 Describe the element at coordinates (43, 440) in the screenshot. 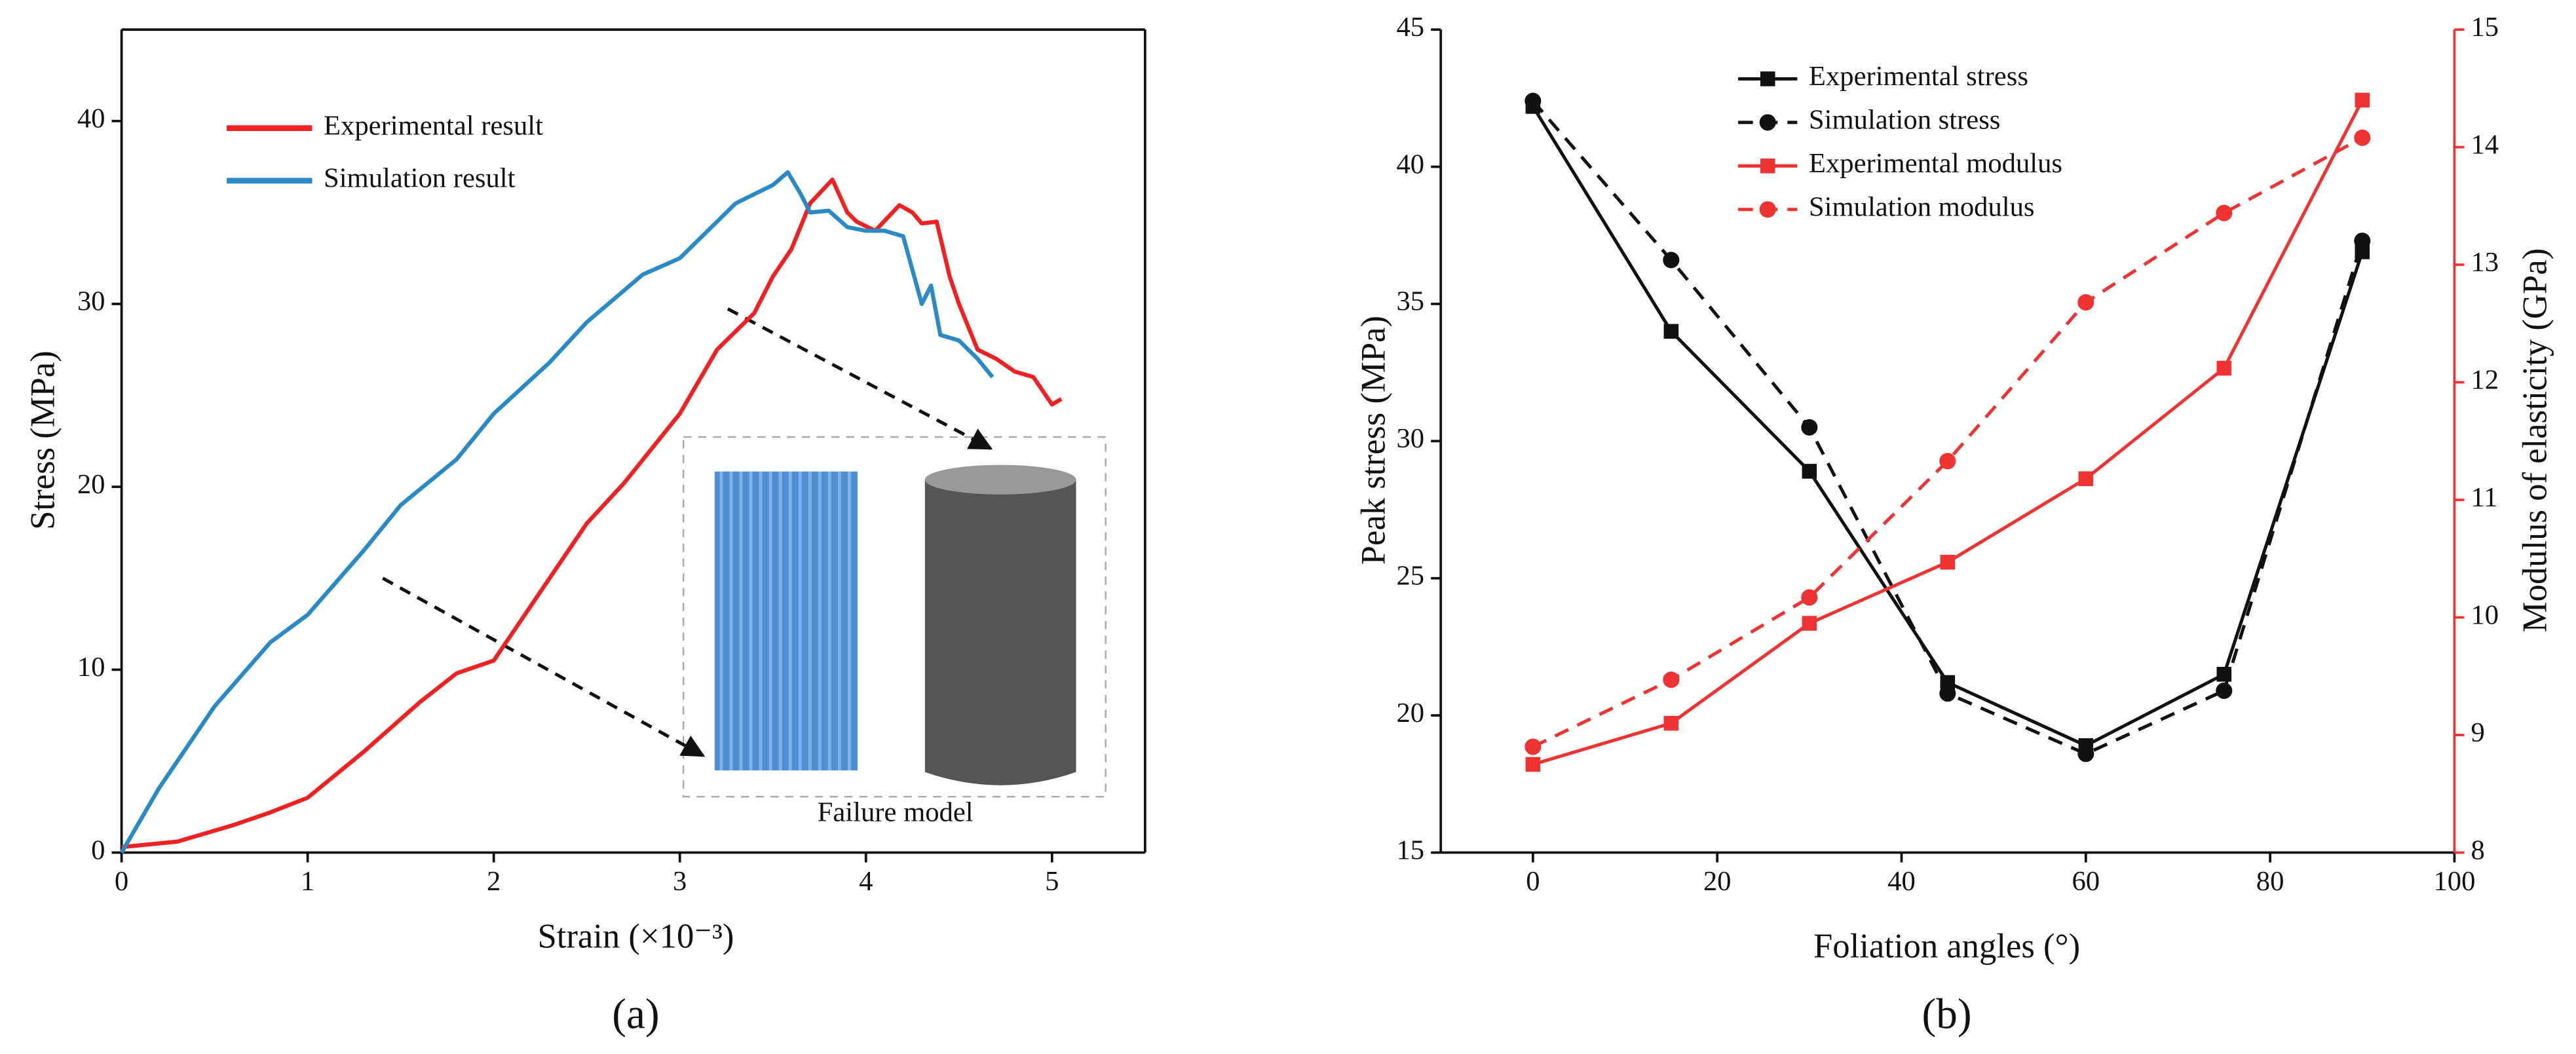

I see `y-axis-title: Stress (MPa)` at that location.